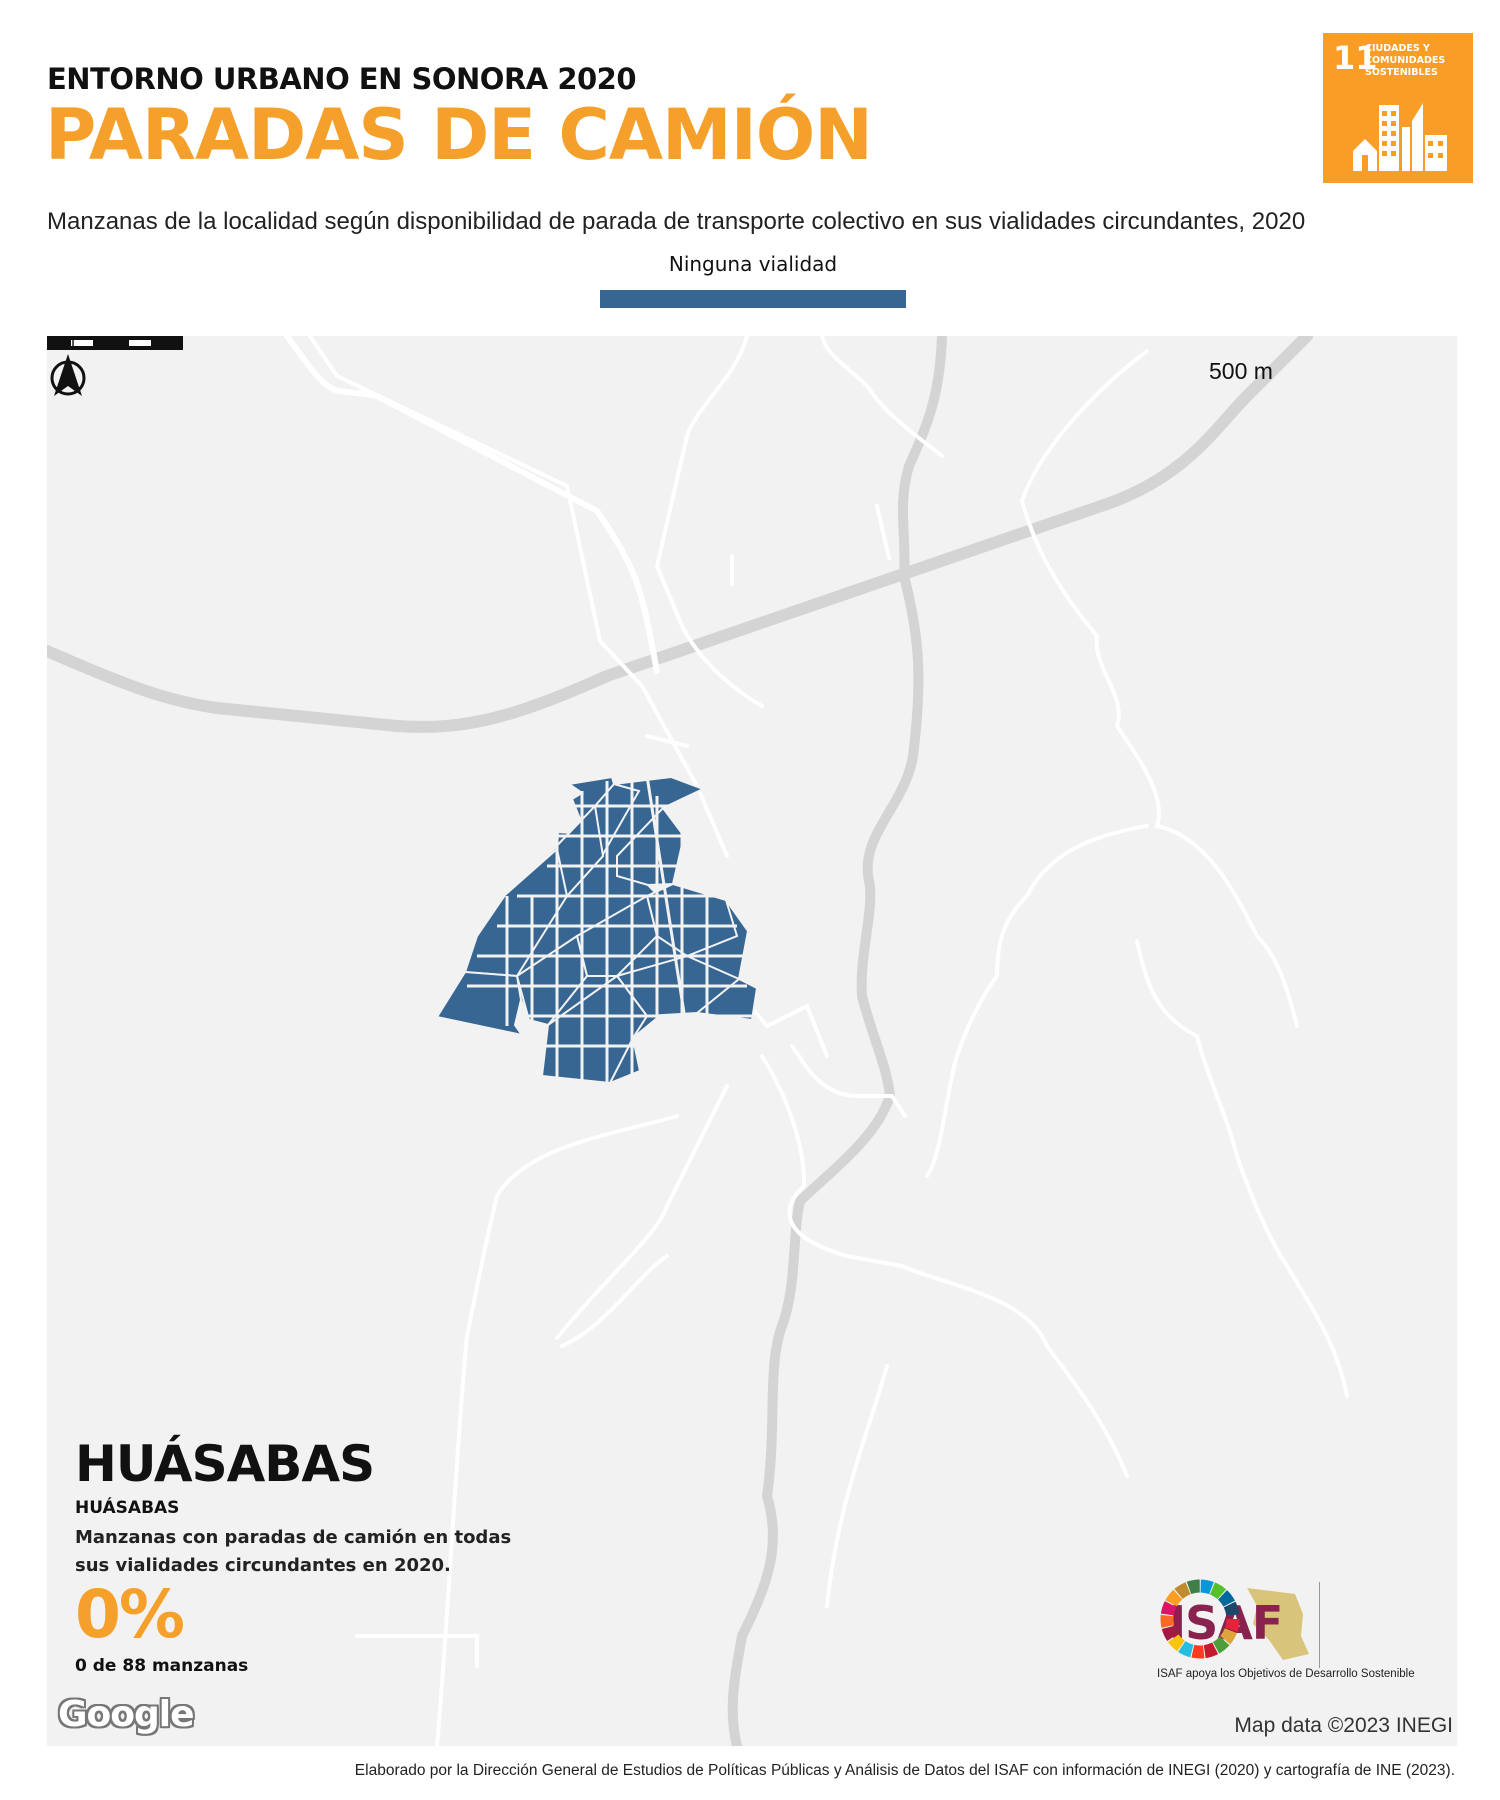  I want to click on page-title: PARADAS DE CAMIÓN, so click(459, 135).